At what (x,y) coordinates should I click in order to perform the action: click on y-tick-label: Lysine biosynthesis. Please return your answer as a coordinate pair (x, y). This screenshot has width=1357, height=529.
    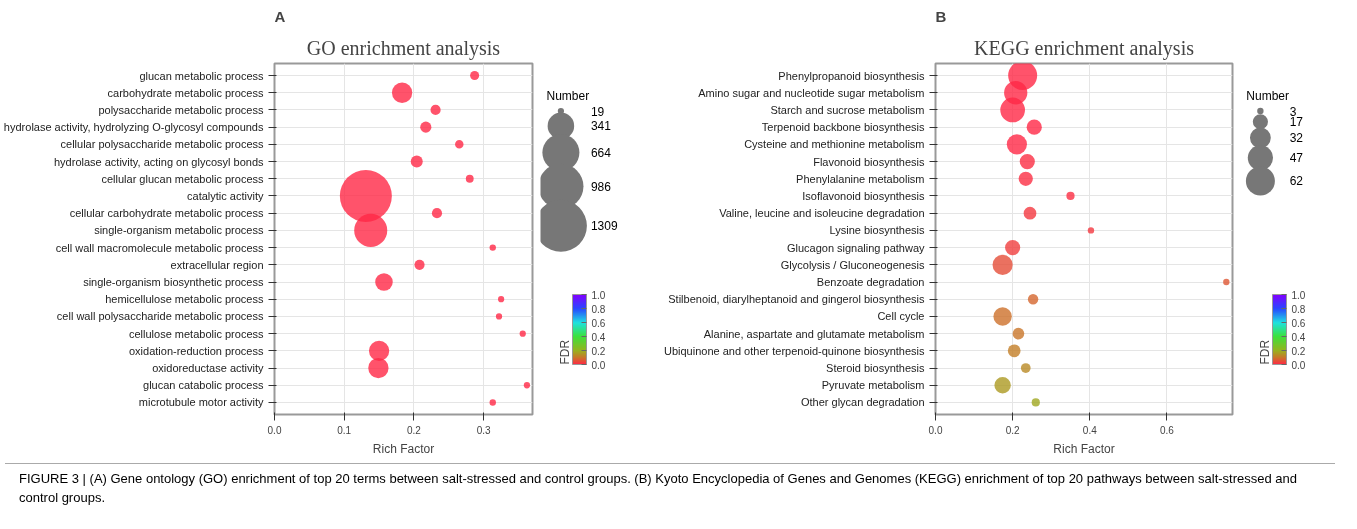
    Looking at the image, I should click on (877, 230).